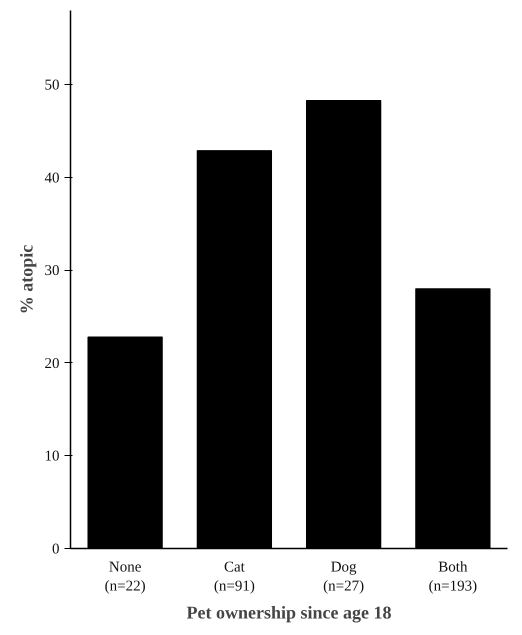 The height and width of the screenshot is (635, 522). I want to click on y-tick-label: 20, so click(52, 364).